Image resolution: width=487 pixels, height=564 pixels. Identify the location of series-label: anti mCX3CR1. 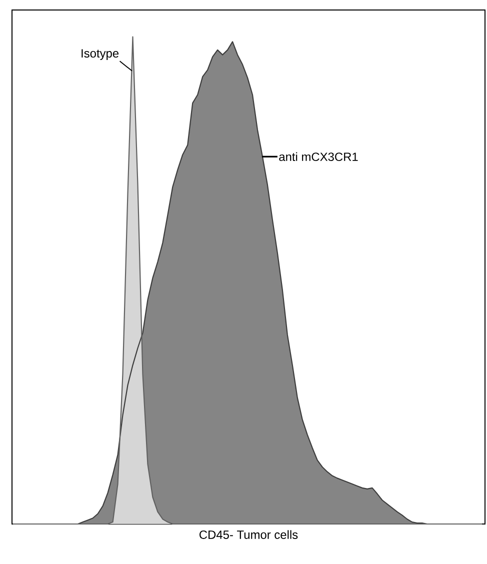
(318, 157).